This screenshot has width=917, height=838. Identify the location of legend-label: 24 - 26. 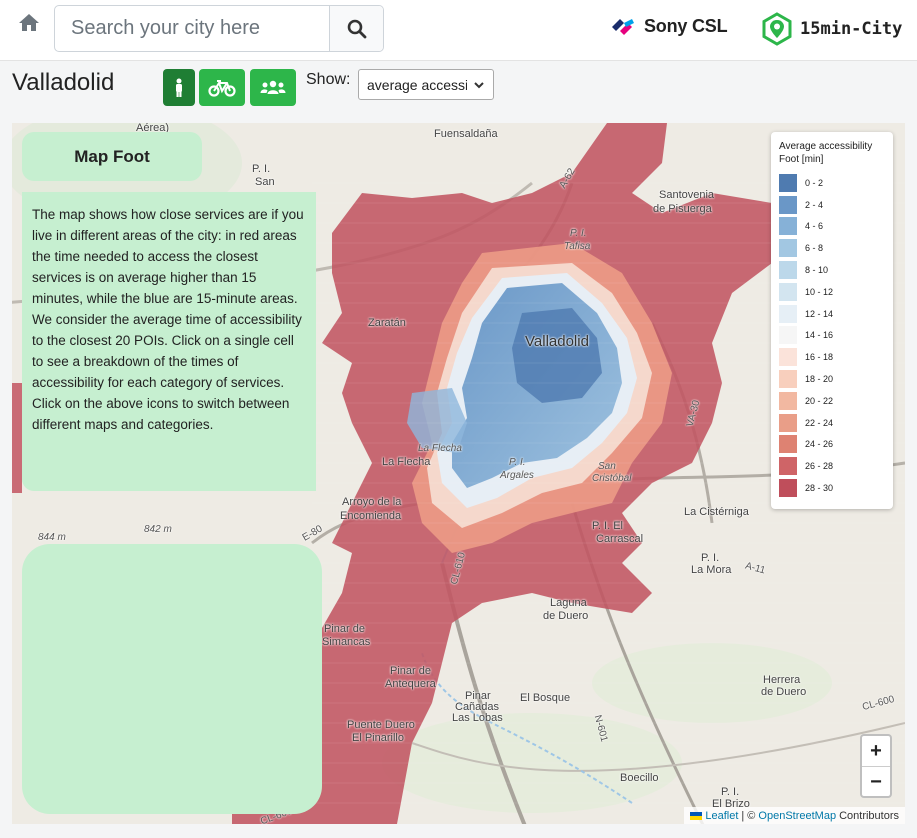
(819, 444).